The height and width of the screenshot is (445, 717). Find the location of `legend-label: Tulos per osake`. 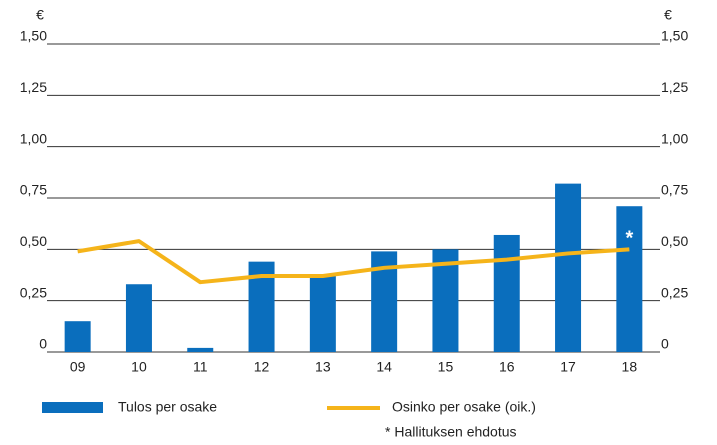

legend-label: Tulos per osake is located at coordinates (167, 407).